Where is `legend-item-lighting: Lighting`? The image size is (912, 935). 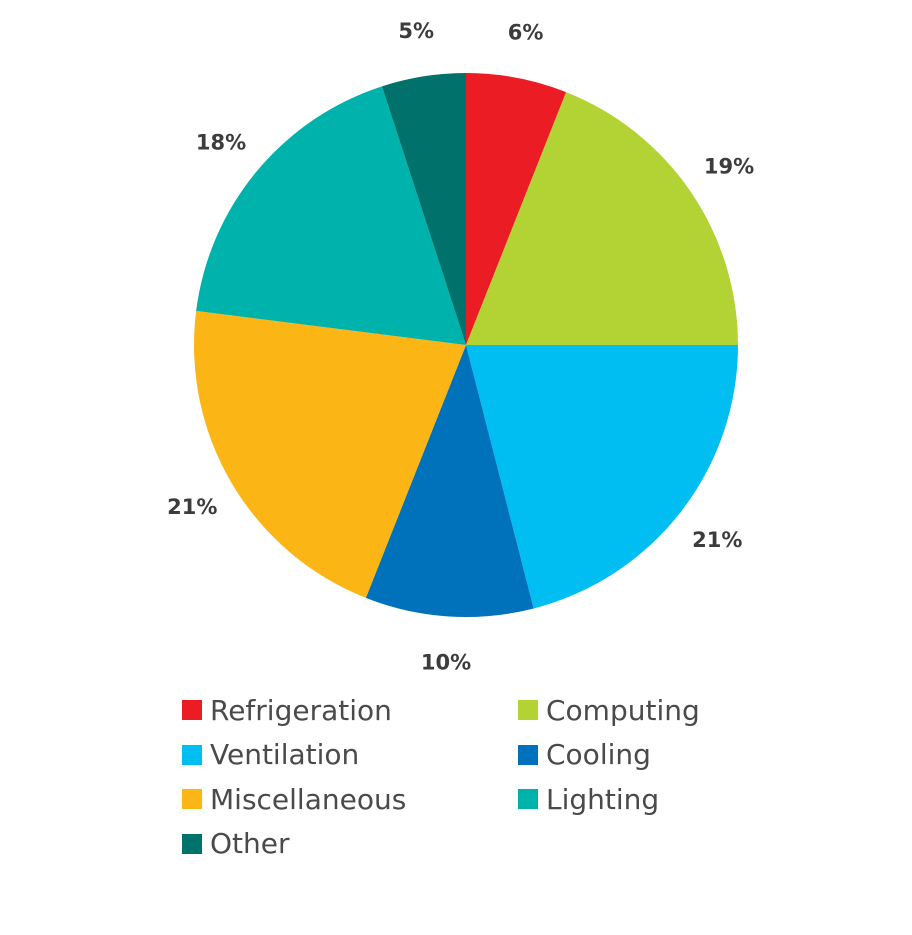
legend-item-lighting: Lighting is located at coordinates (628, 799).